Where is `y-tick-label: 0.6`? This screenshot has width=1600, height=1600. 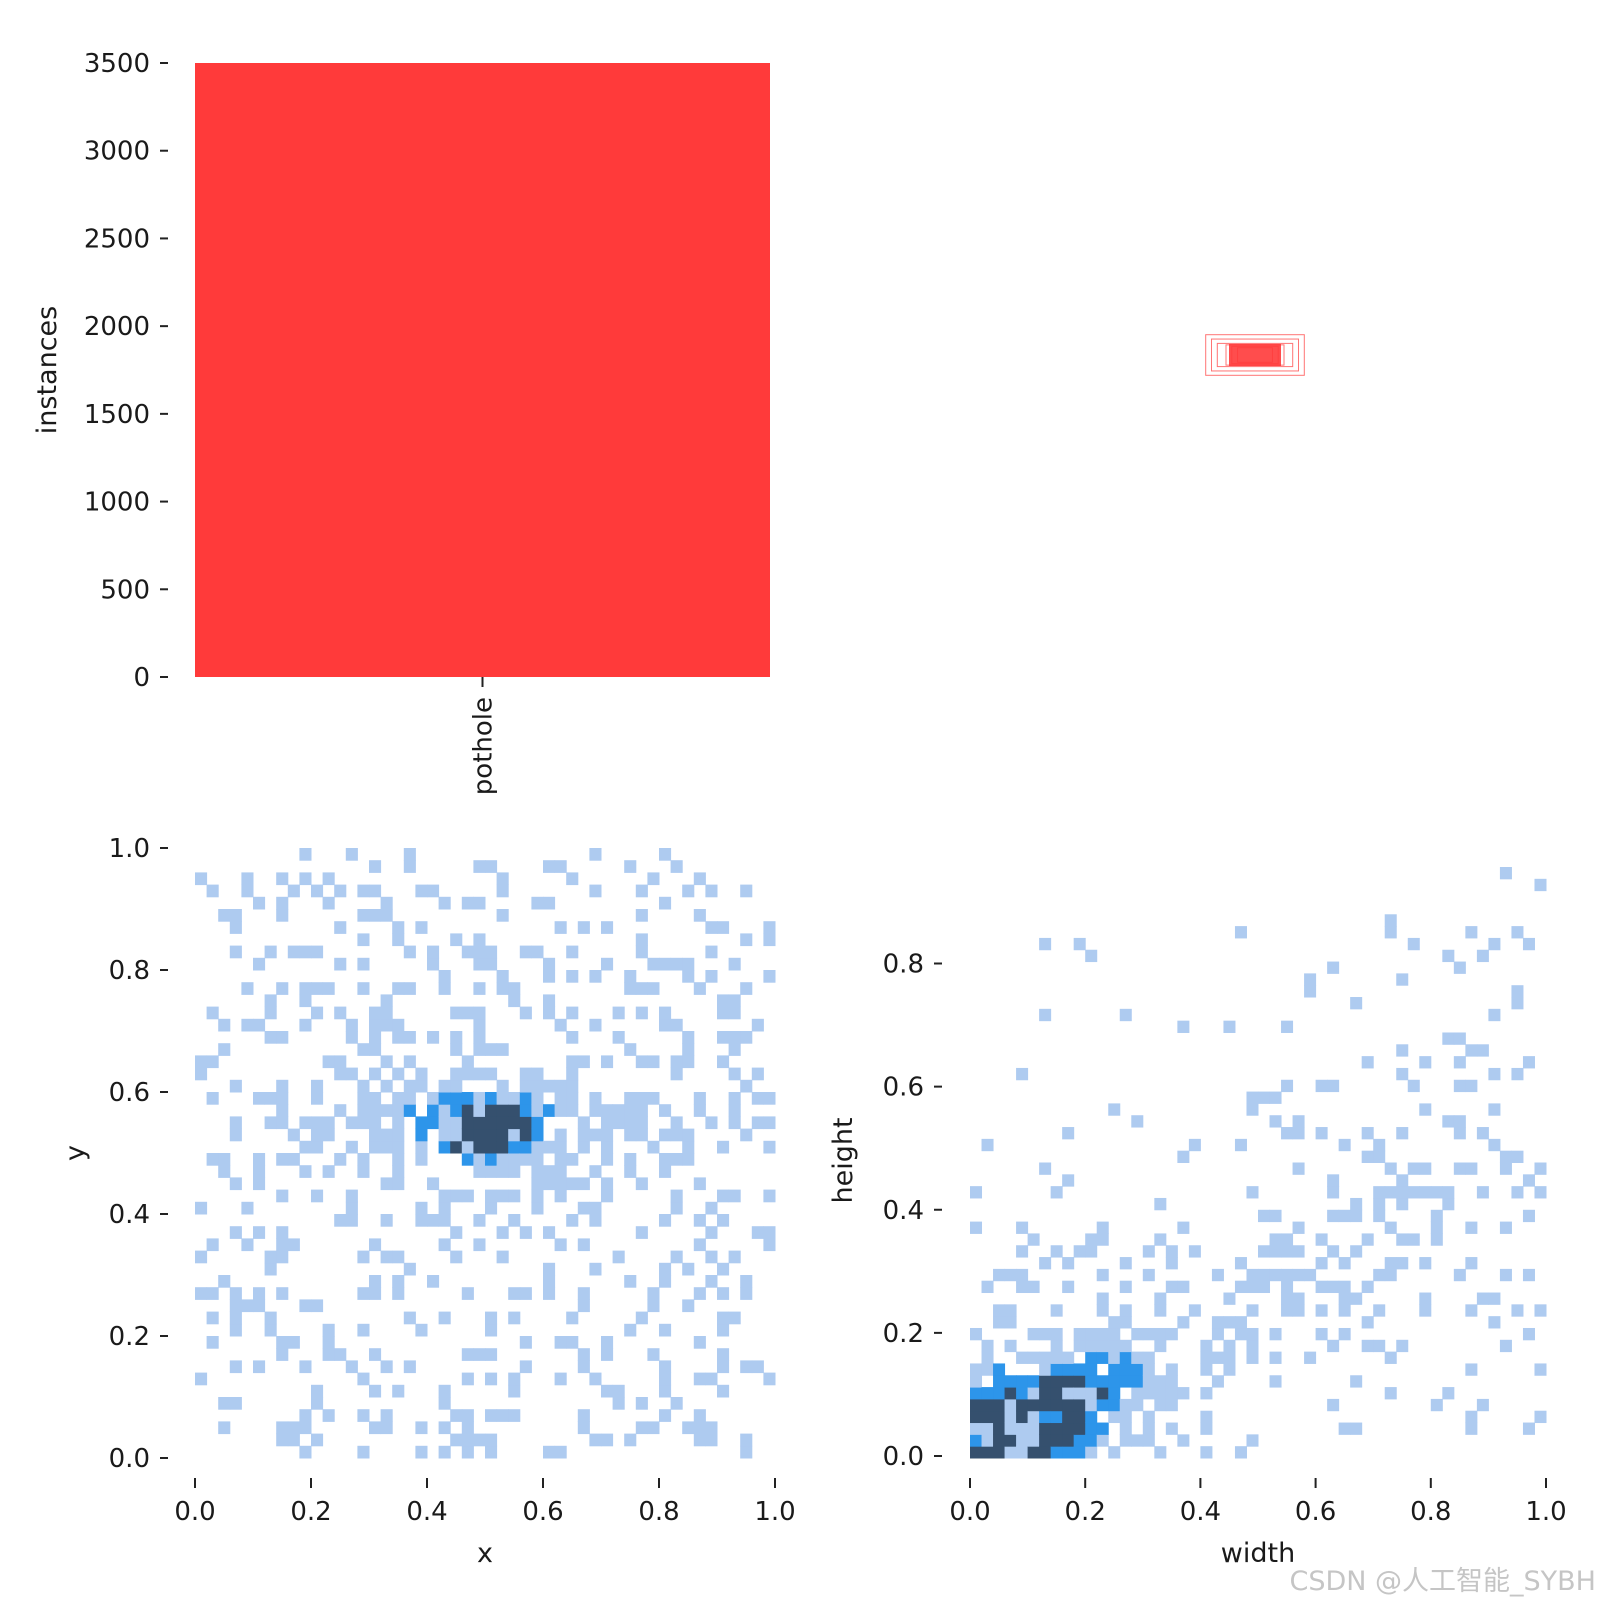 y-tick-label: 0.6 is located at coordinates (129, 1093).